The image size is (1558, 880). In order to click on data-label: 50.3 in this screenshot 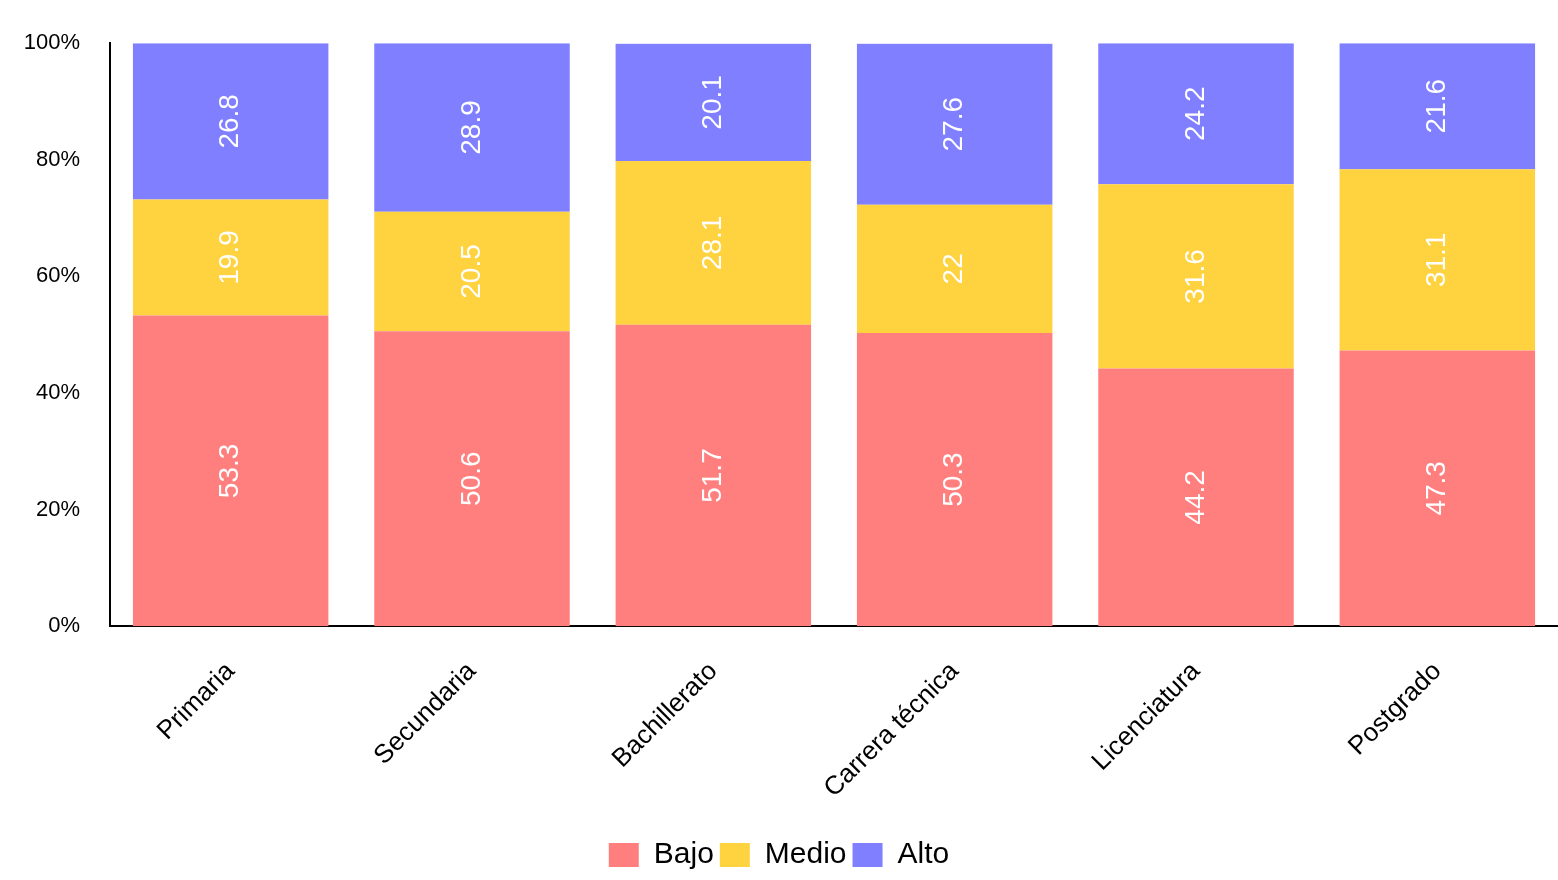, I will do `click(953, 479)`.